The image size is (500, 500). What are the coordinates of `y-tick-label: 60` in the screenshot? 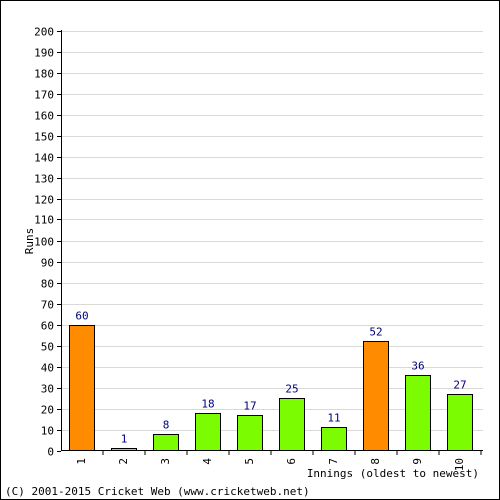 It's located at (47, 326).